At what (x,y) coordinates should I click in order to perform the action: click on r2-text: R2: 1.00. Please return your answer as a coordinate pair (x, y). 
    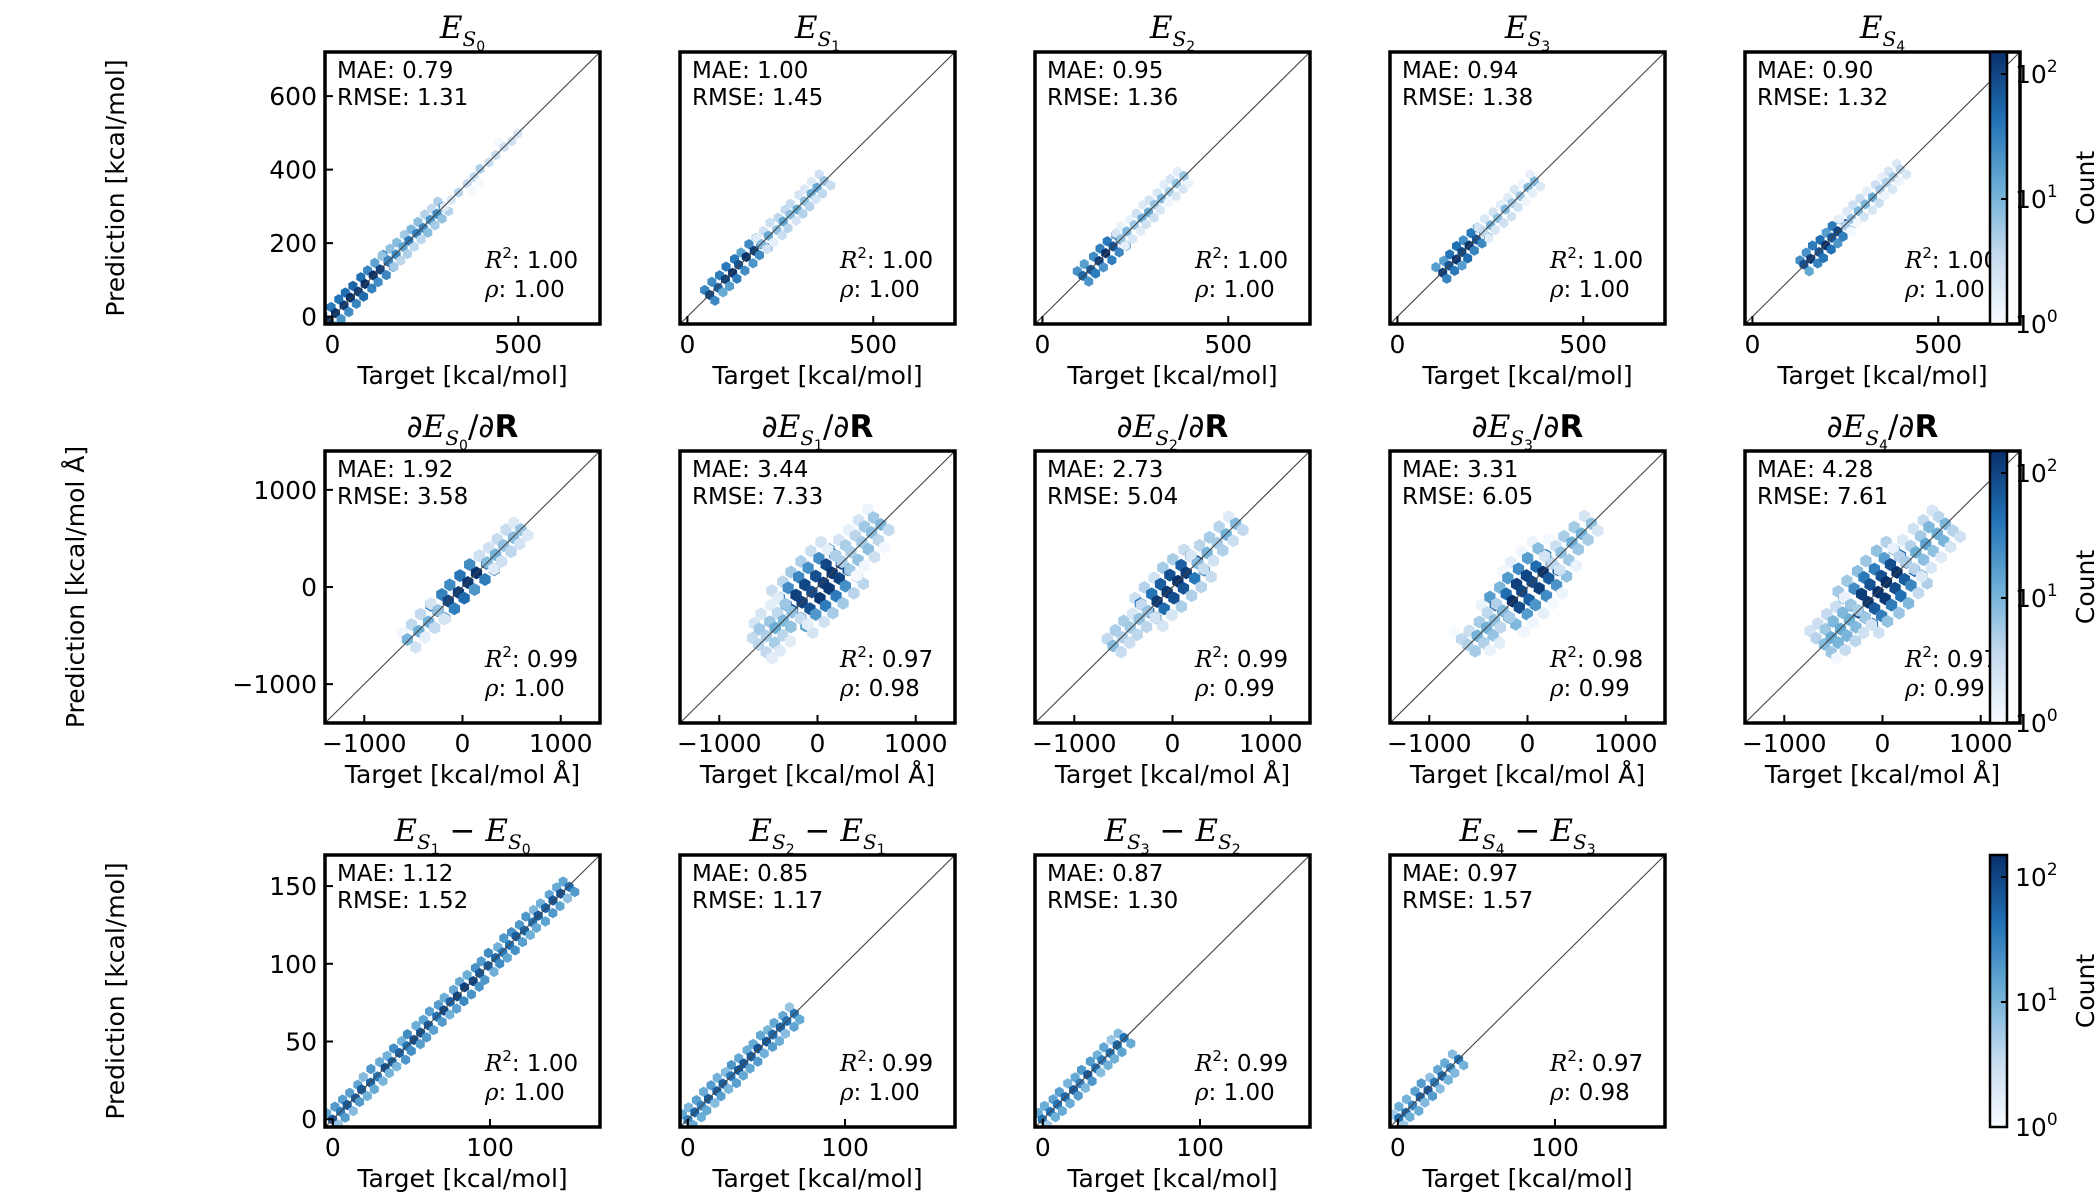
    Looking at the image, I should click on (1596, 259).